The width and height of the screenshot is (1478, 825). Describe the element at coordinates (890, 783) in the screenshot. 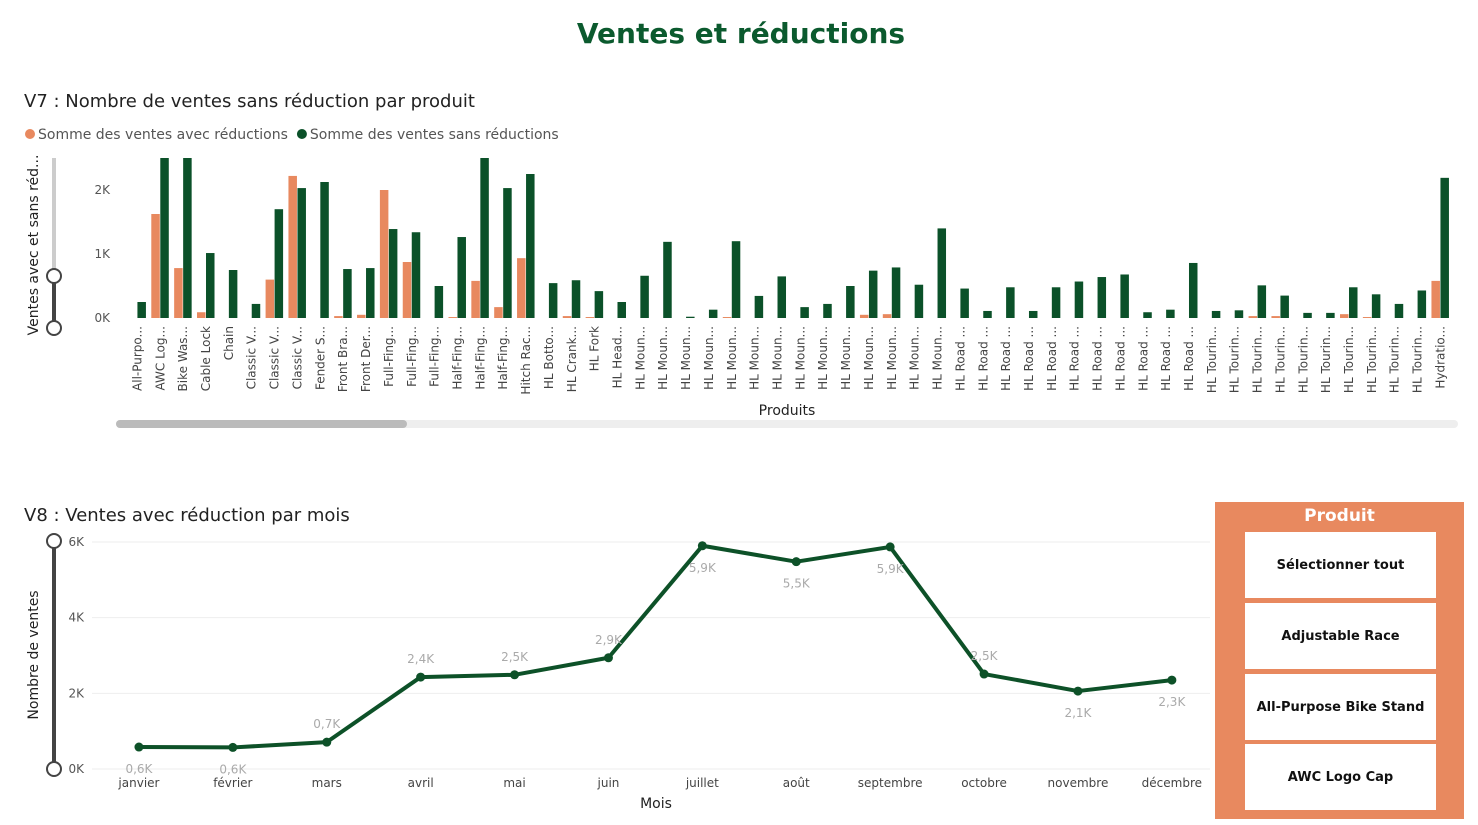

I see `x-tick-label: septembre` at that location.